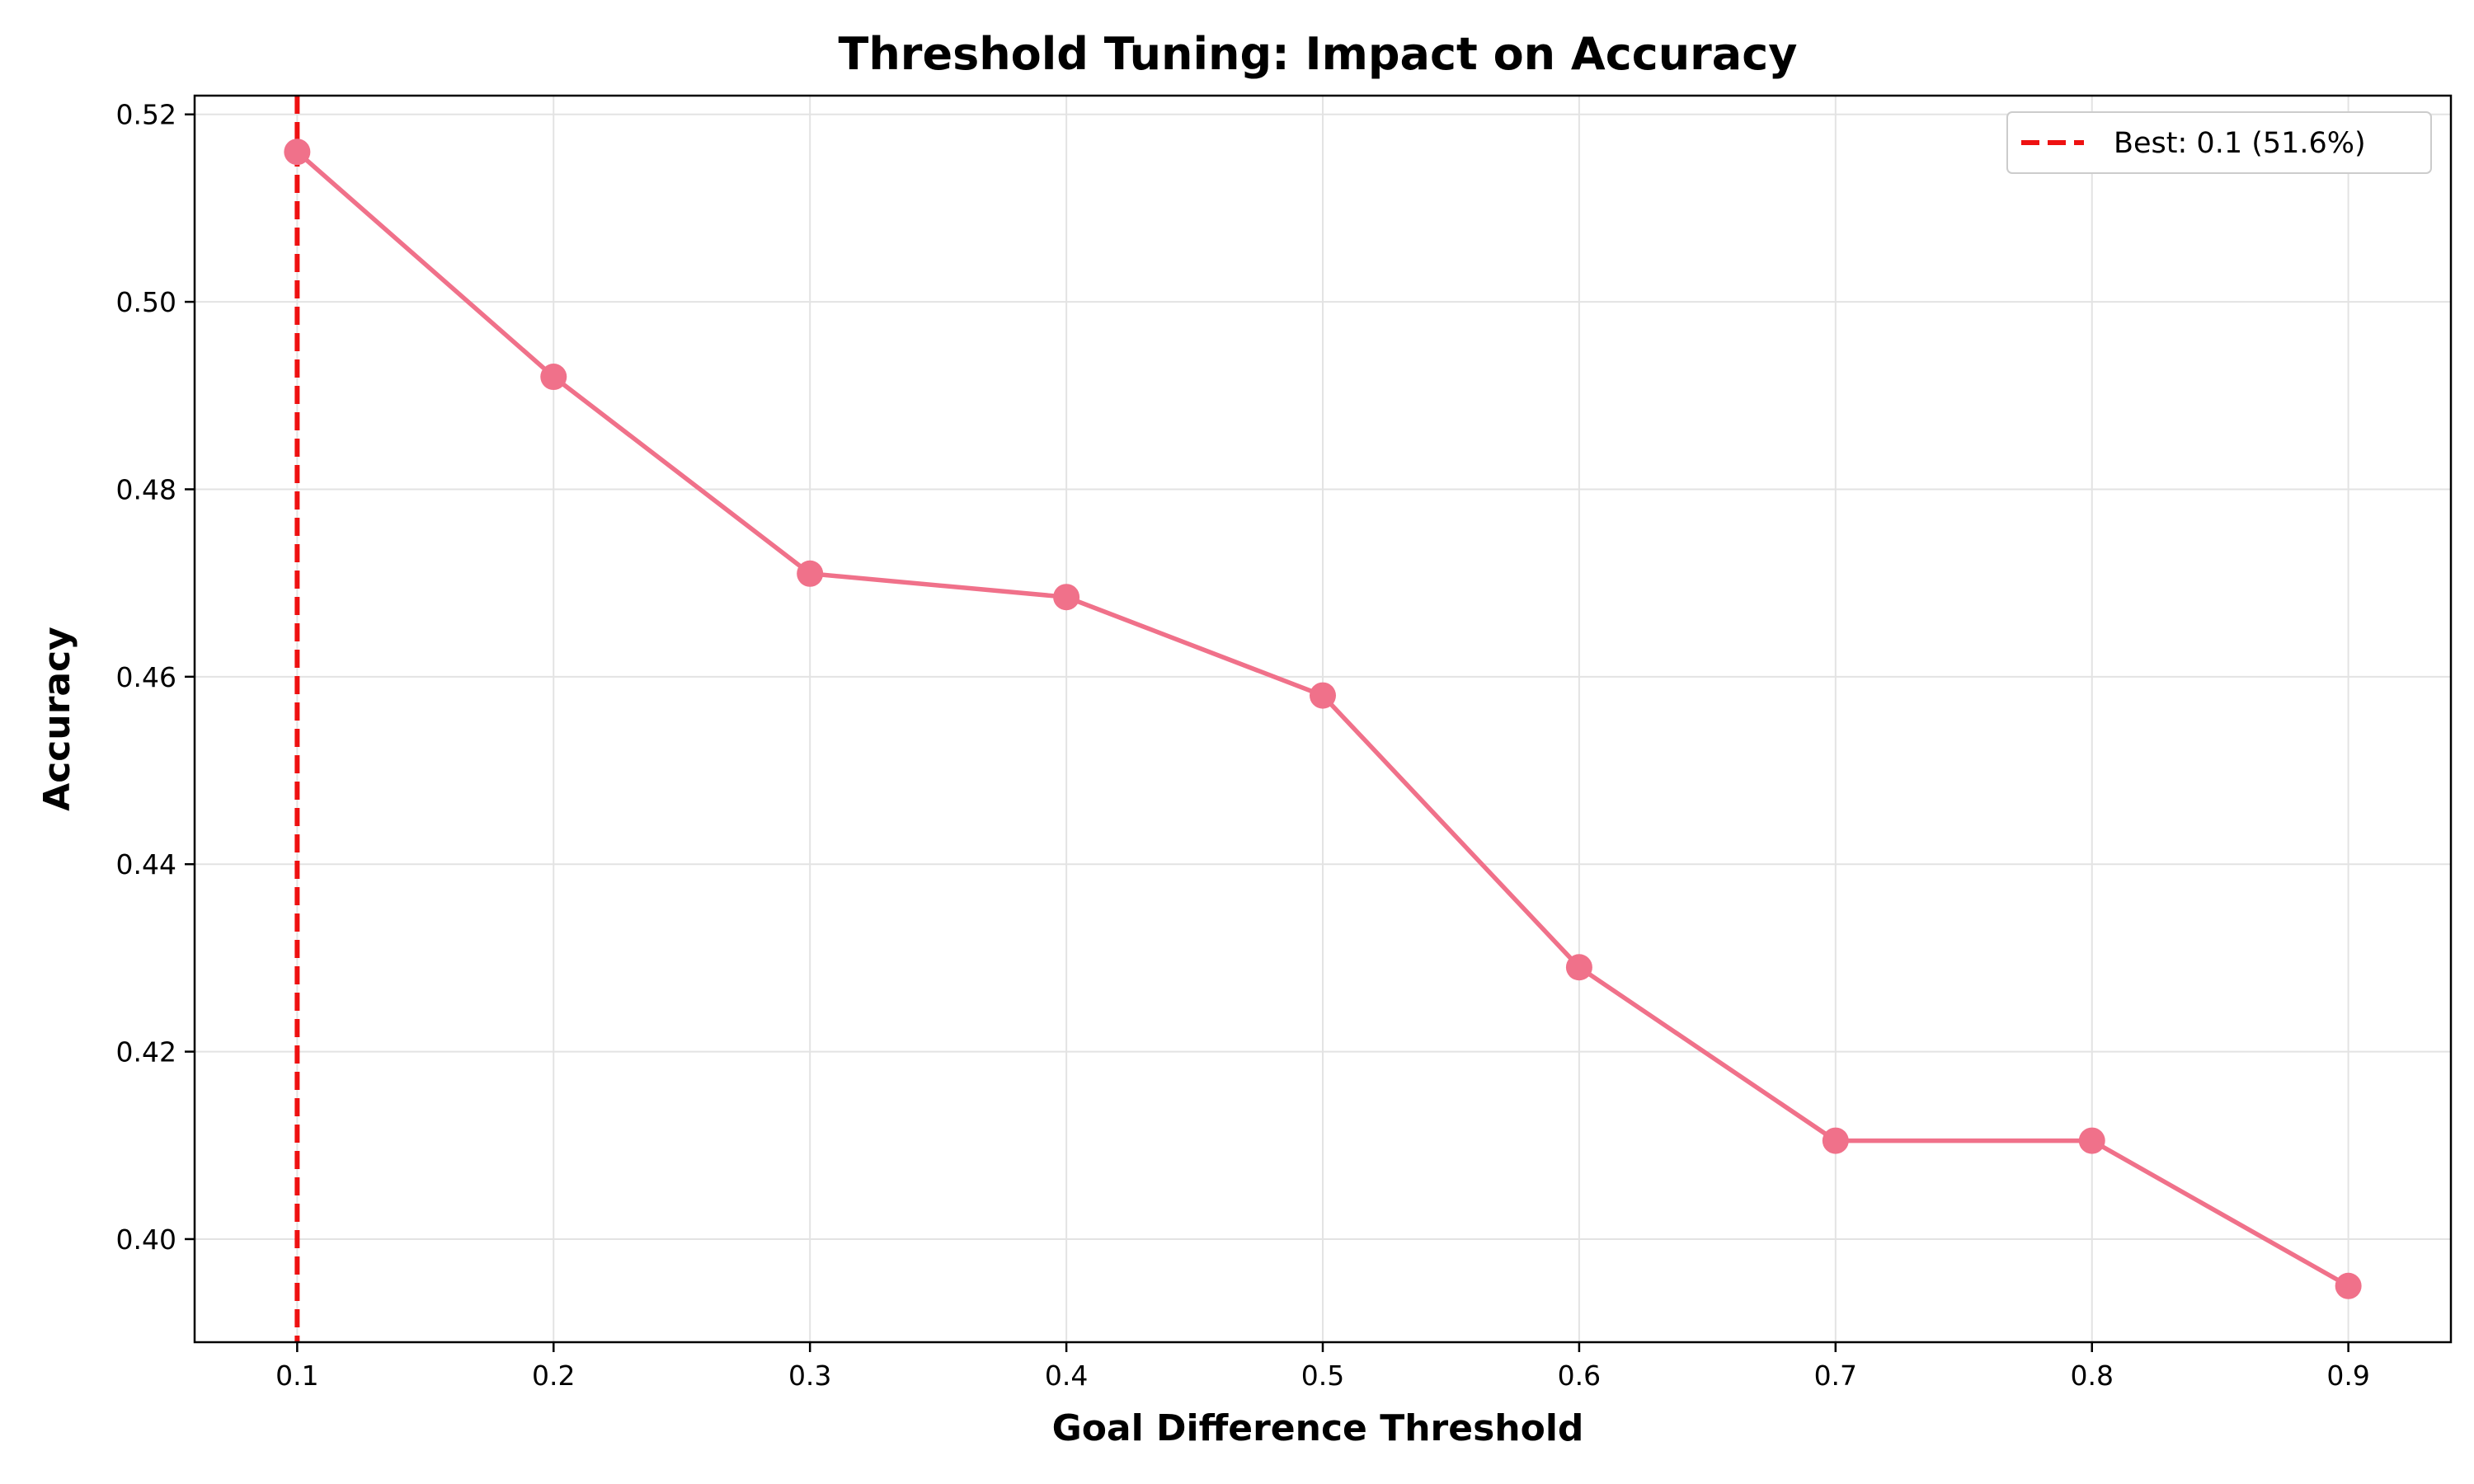 The height and width of the screenshot is (1484, 2474). What do you see at coordinates (2347, 1376) in the screenshot?
I see `x-tick-label: 0.9` at bounding box center [2347, 1376].